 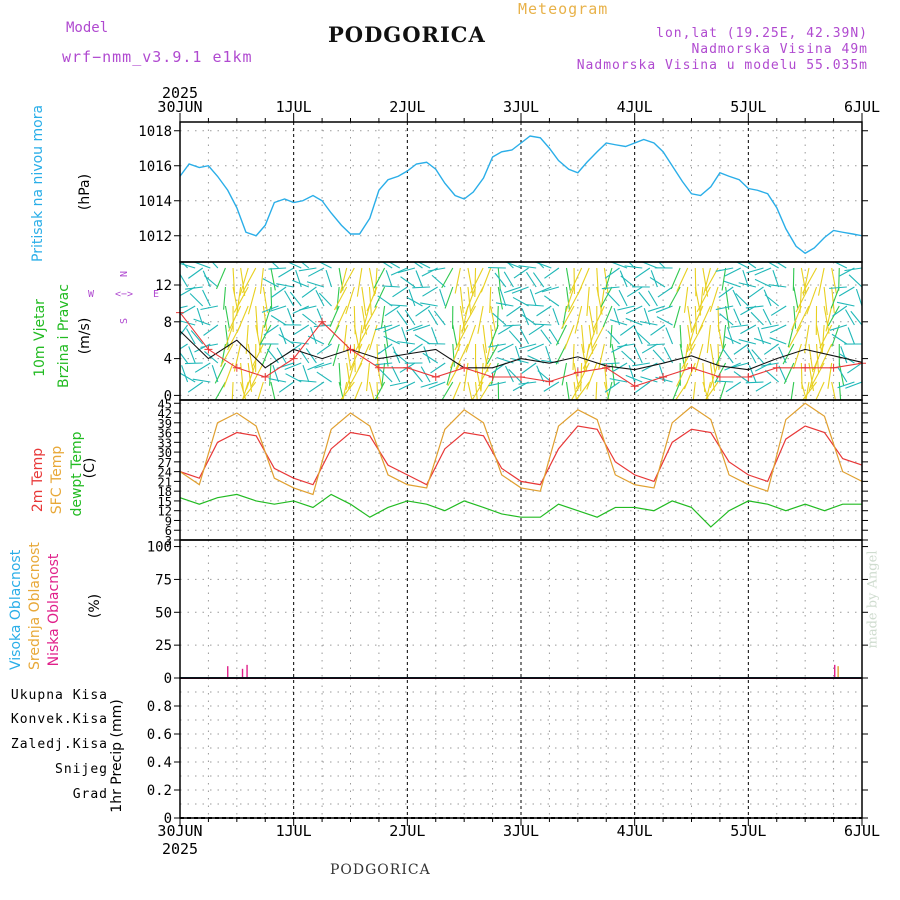 What do you see at coordinates (159, 735) in the screenshot?
I see `y-tick-label: 0.6` at bounding box center [159, 735].